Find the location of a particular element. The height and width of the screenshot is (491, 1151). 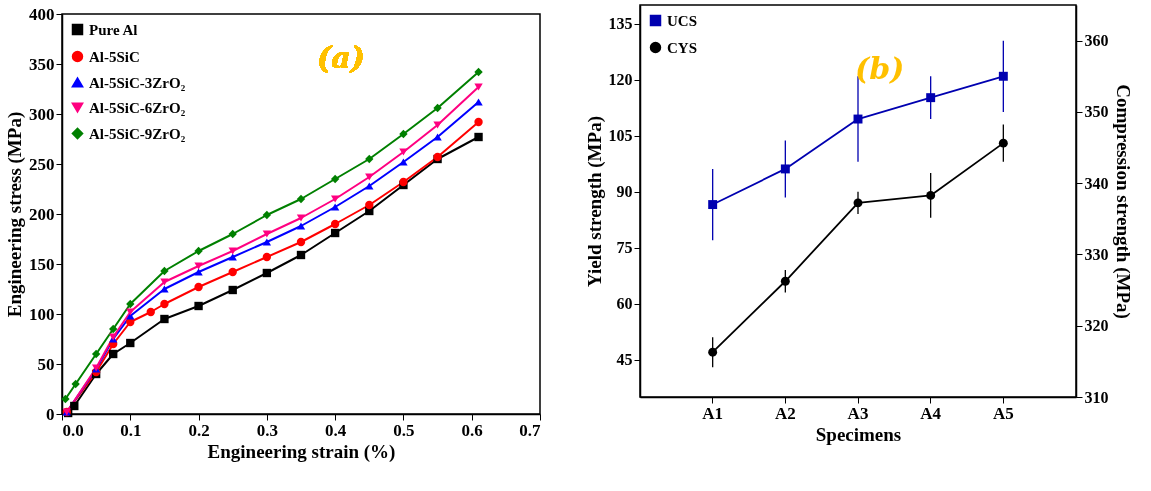

x-tick-label: A3 is located at coordinates (858, 413).